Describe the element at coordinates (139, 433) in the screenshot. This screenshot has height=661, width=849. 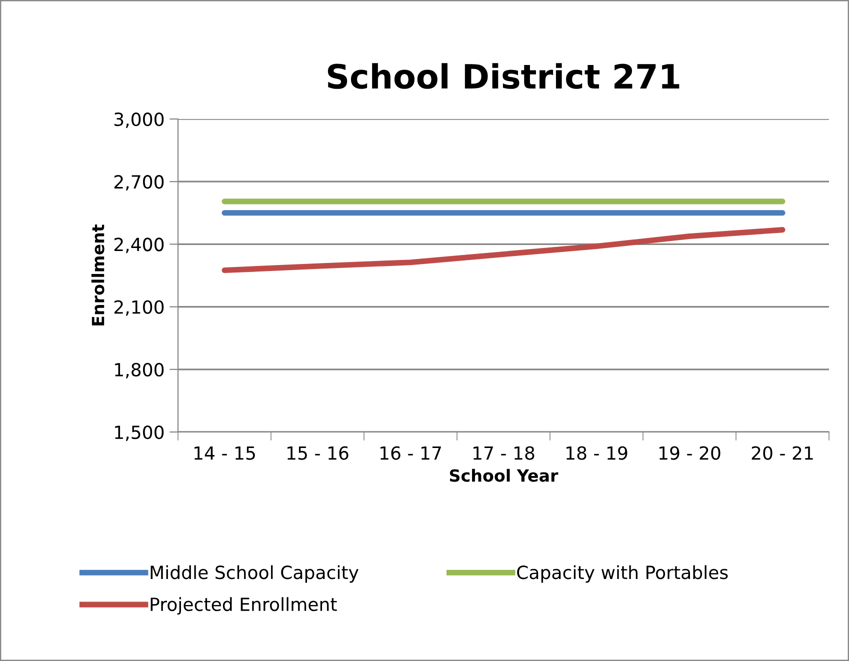
I see `y-tick-label: 1,500` at that location.